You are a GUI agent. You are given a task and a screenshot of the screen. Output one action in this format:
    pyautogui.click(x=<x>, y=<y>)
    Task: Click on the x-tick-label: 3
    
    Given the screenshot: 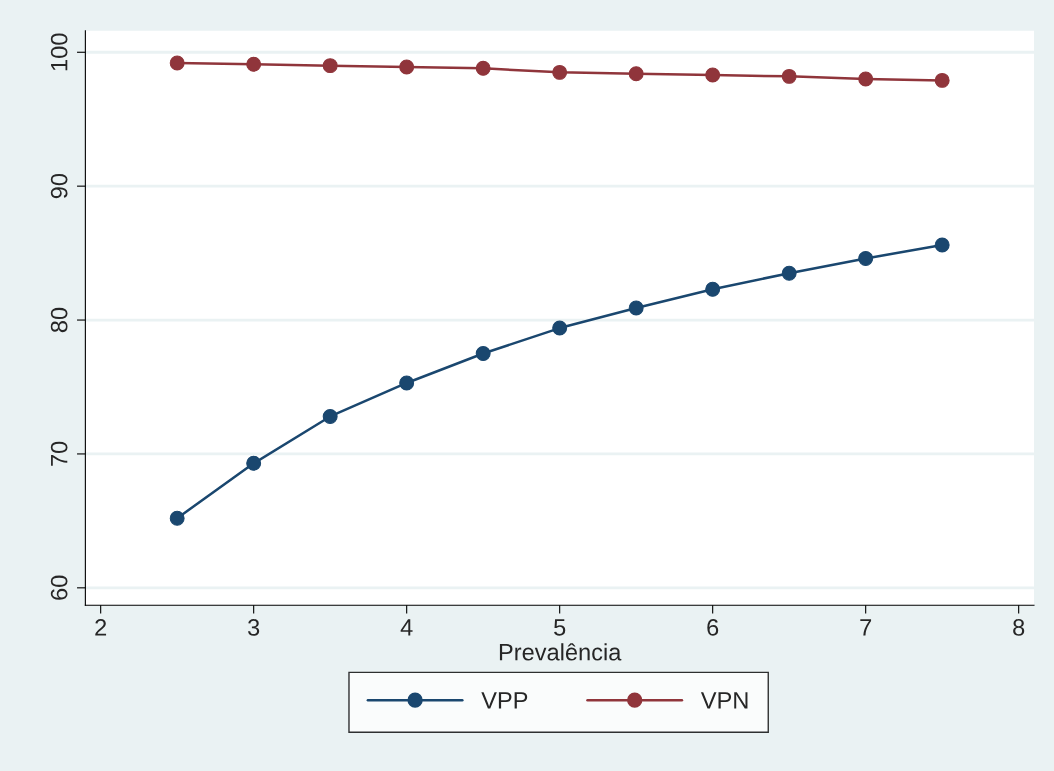 What is the action you would take?
    pyautogui.click(x=254, y=627)
    